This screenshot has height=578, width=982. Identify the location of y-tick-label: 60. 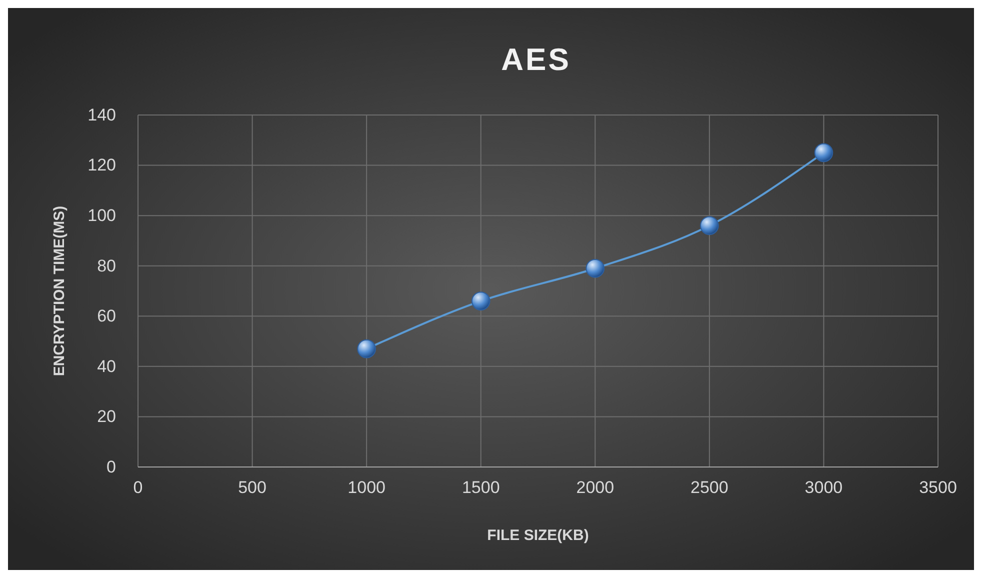
(106, 316).